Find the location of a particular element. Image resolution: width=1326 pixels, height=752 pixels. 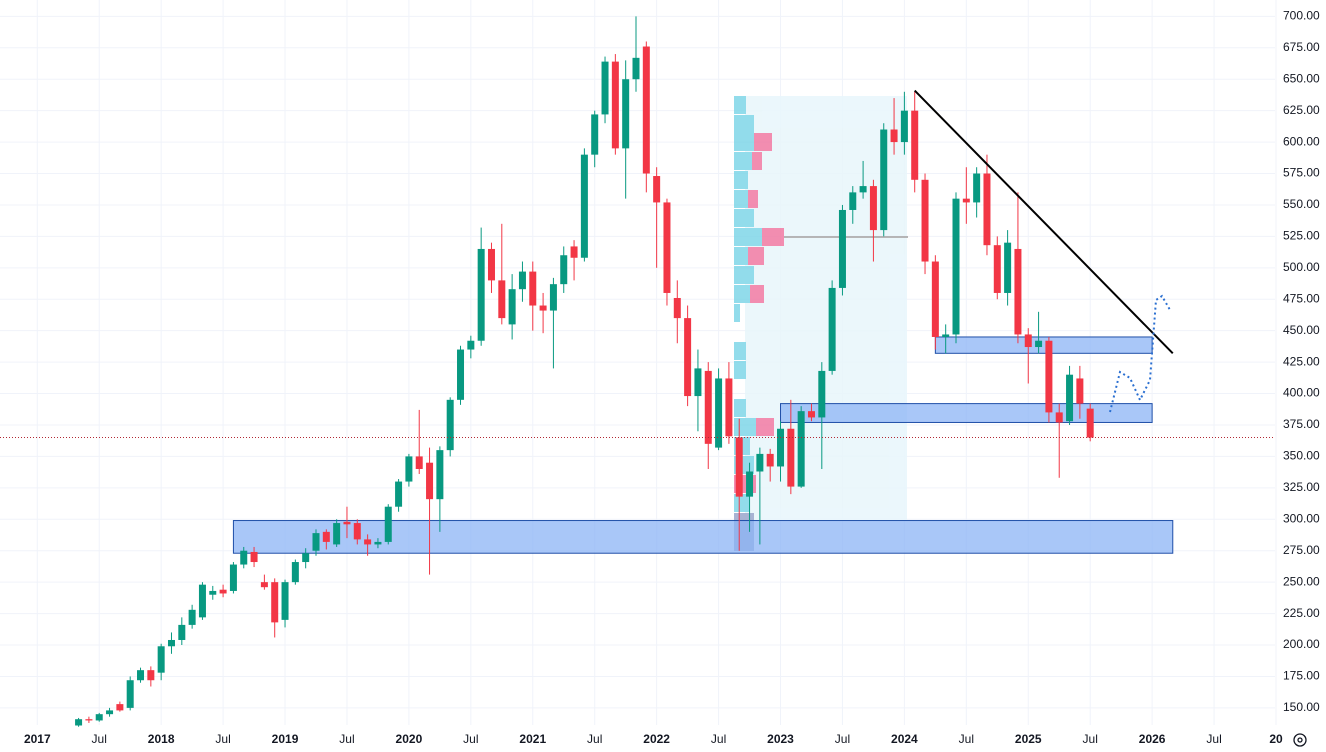

y-tick-label: 625.00 is located at coordinates (1301, 110).